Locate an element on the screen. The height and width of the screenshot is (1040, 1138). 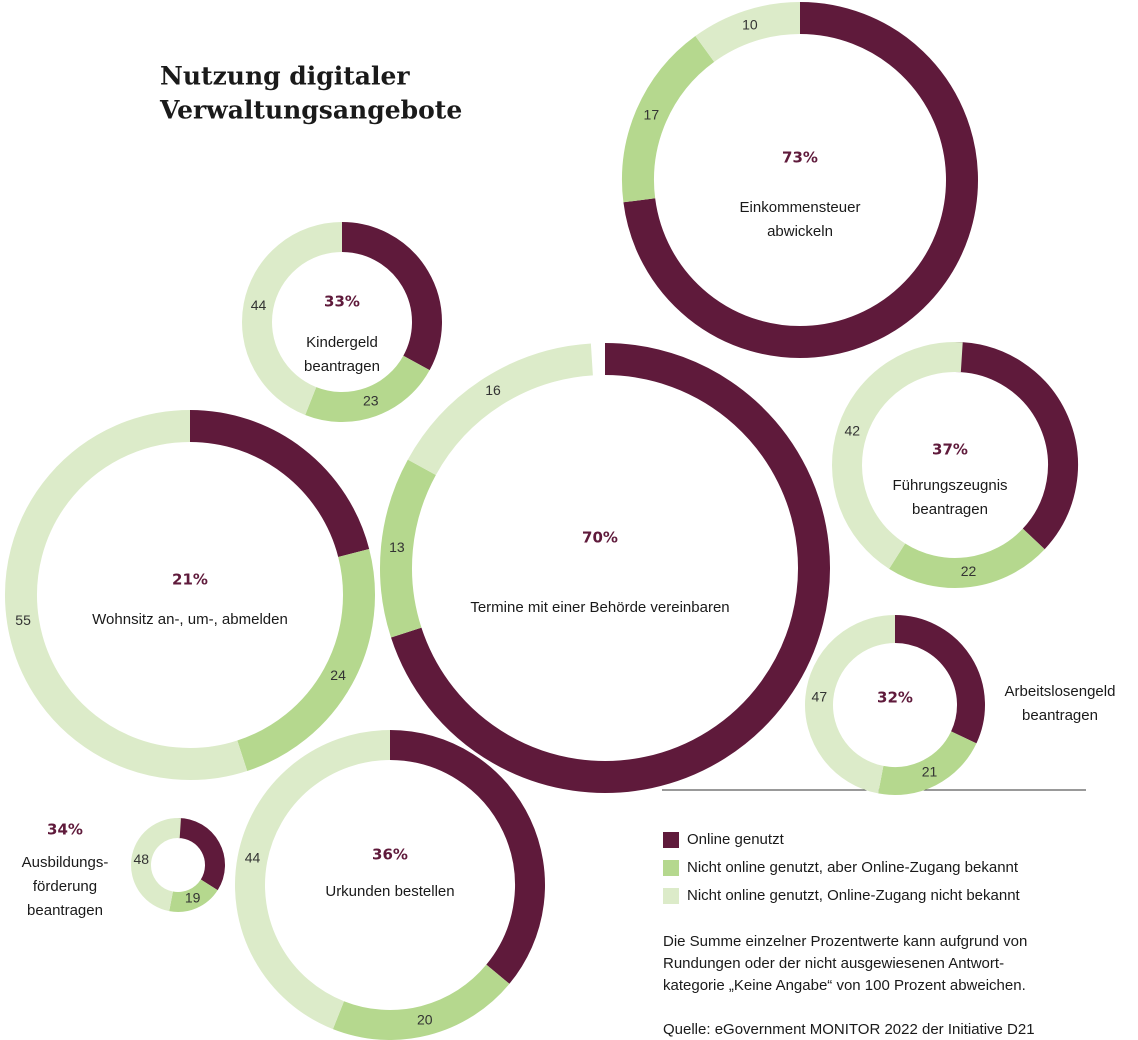
segment-label: 13 is located at coordinates (397, 547).